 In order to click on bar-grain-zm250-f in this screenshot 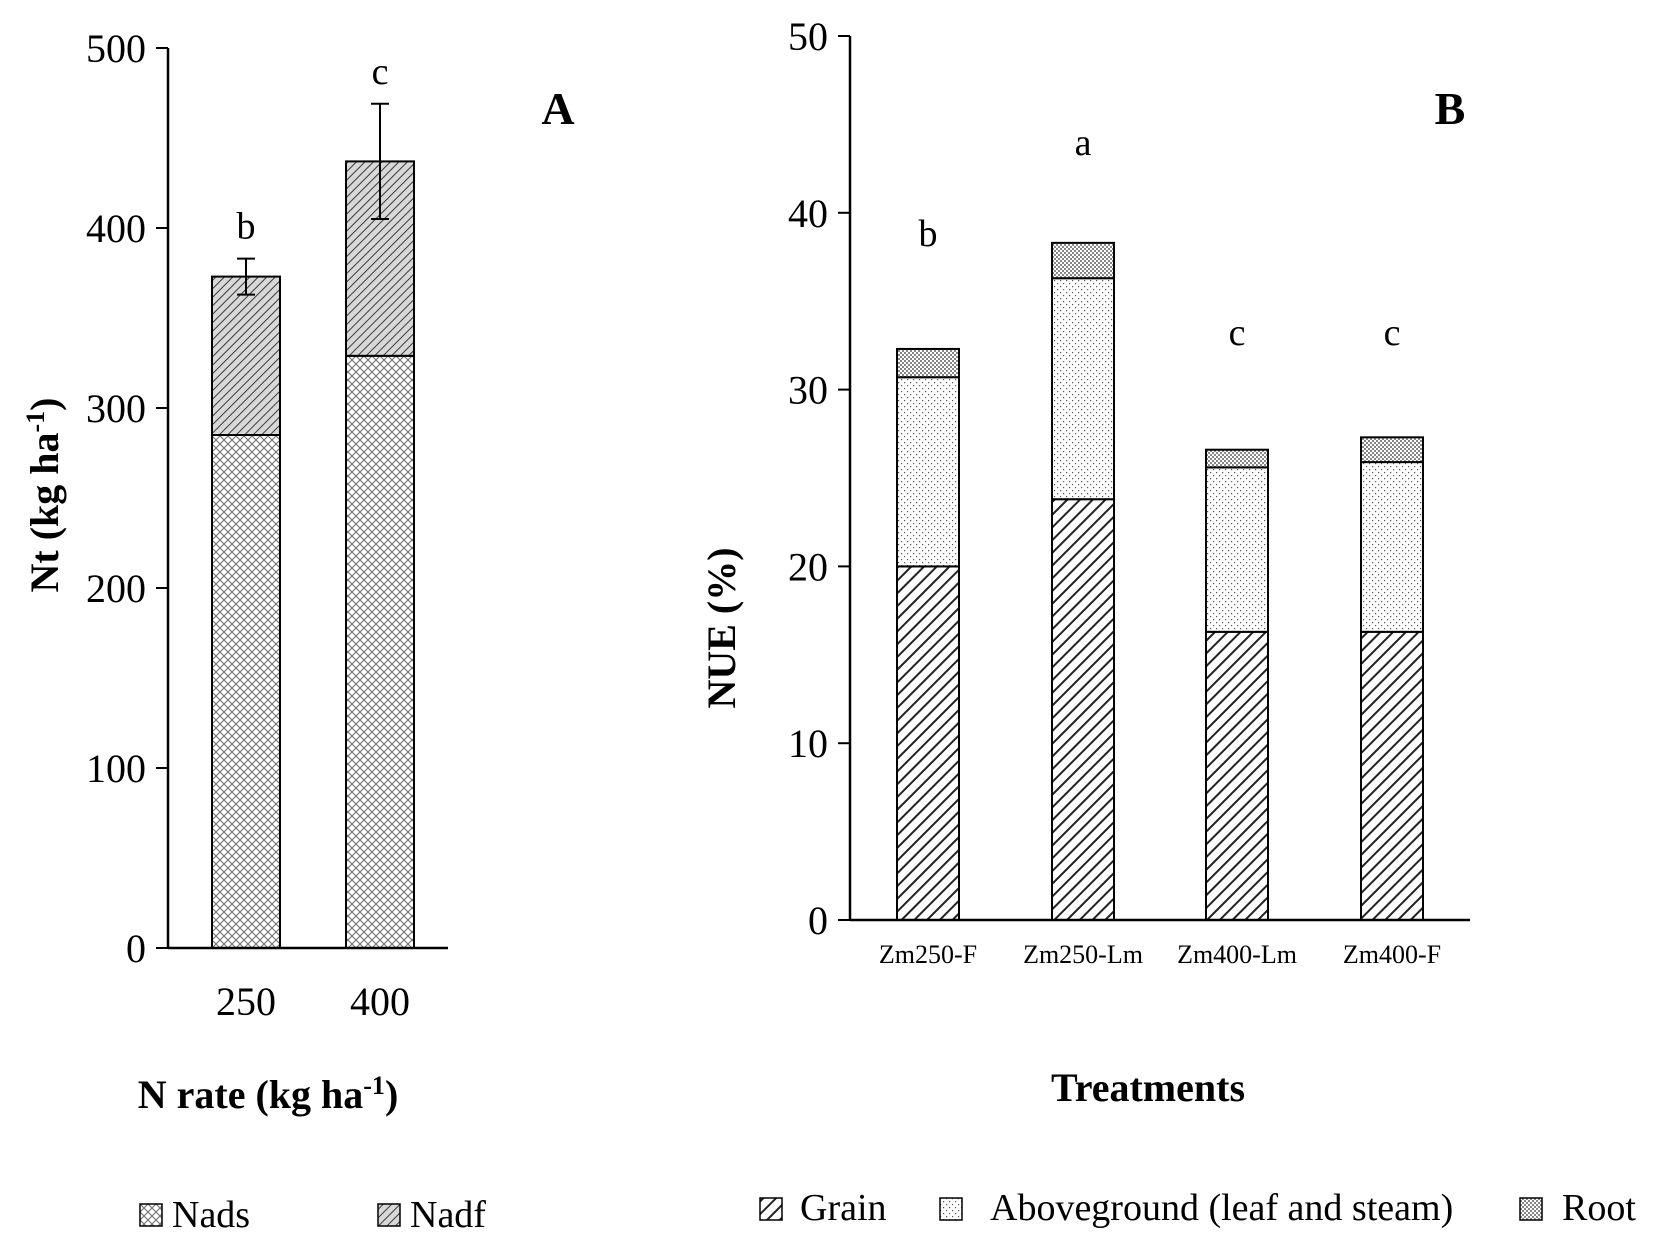, I will do `click(928, 743)`.